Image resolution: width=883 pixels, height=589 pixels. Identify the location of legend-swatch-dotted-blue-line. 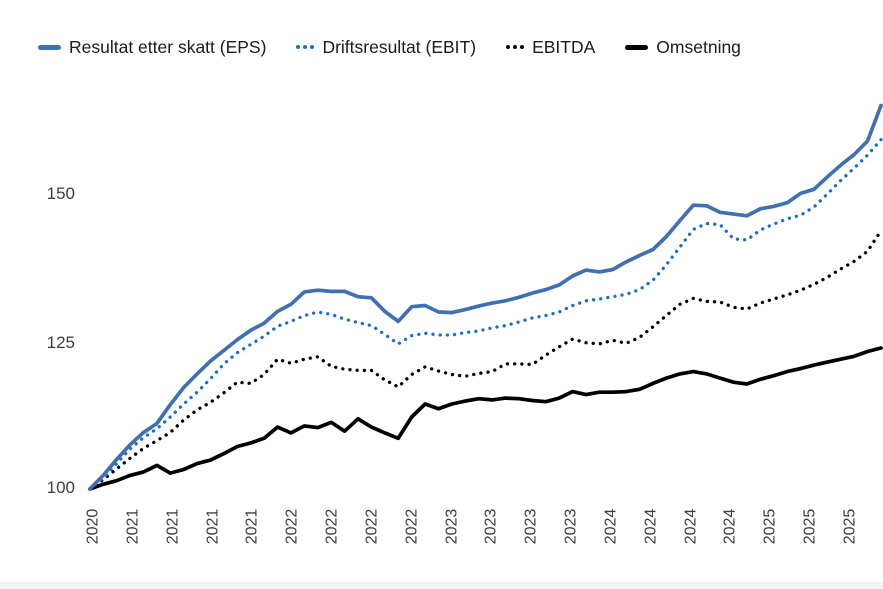
(305, 47).